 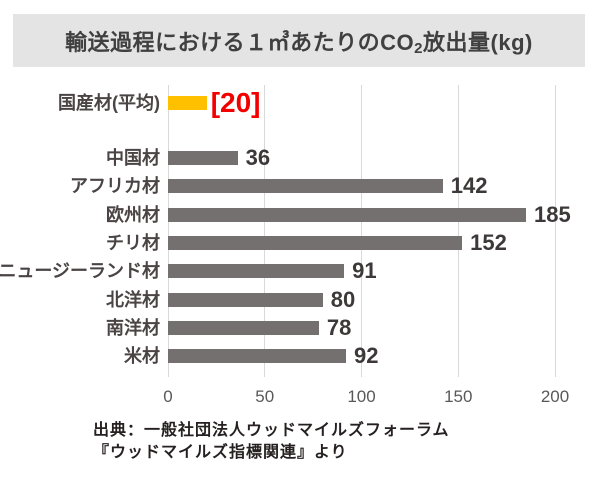 I want to click on x-tick-label-0: 0, so click(x=168, y=396).